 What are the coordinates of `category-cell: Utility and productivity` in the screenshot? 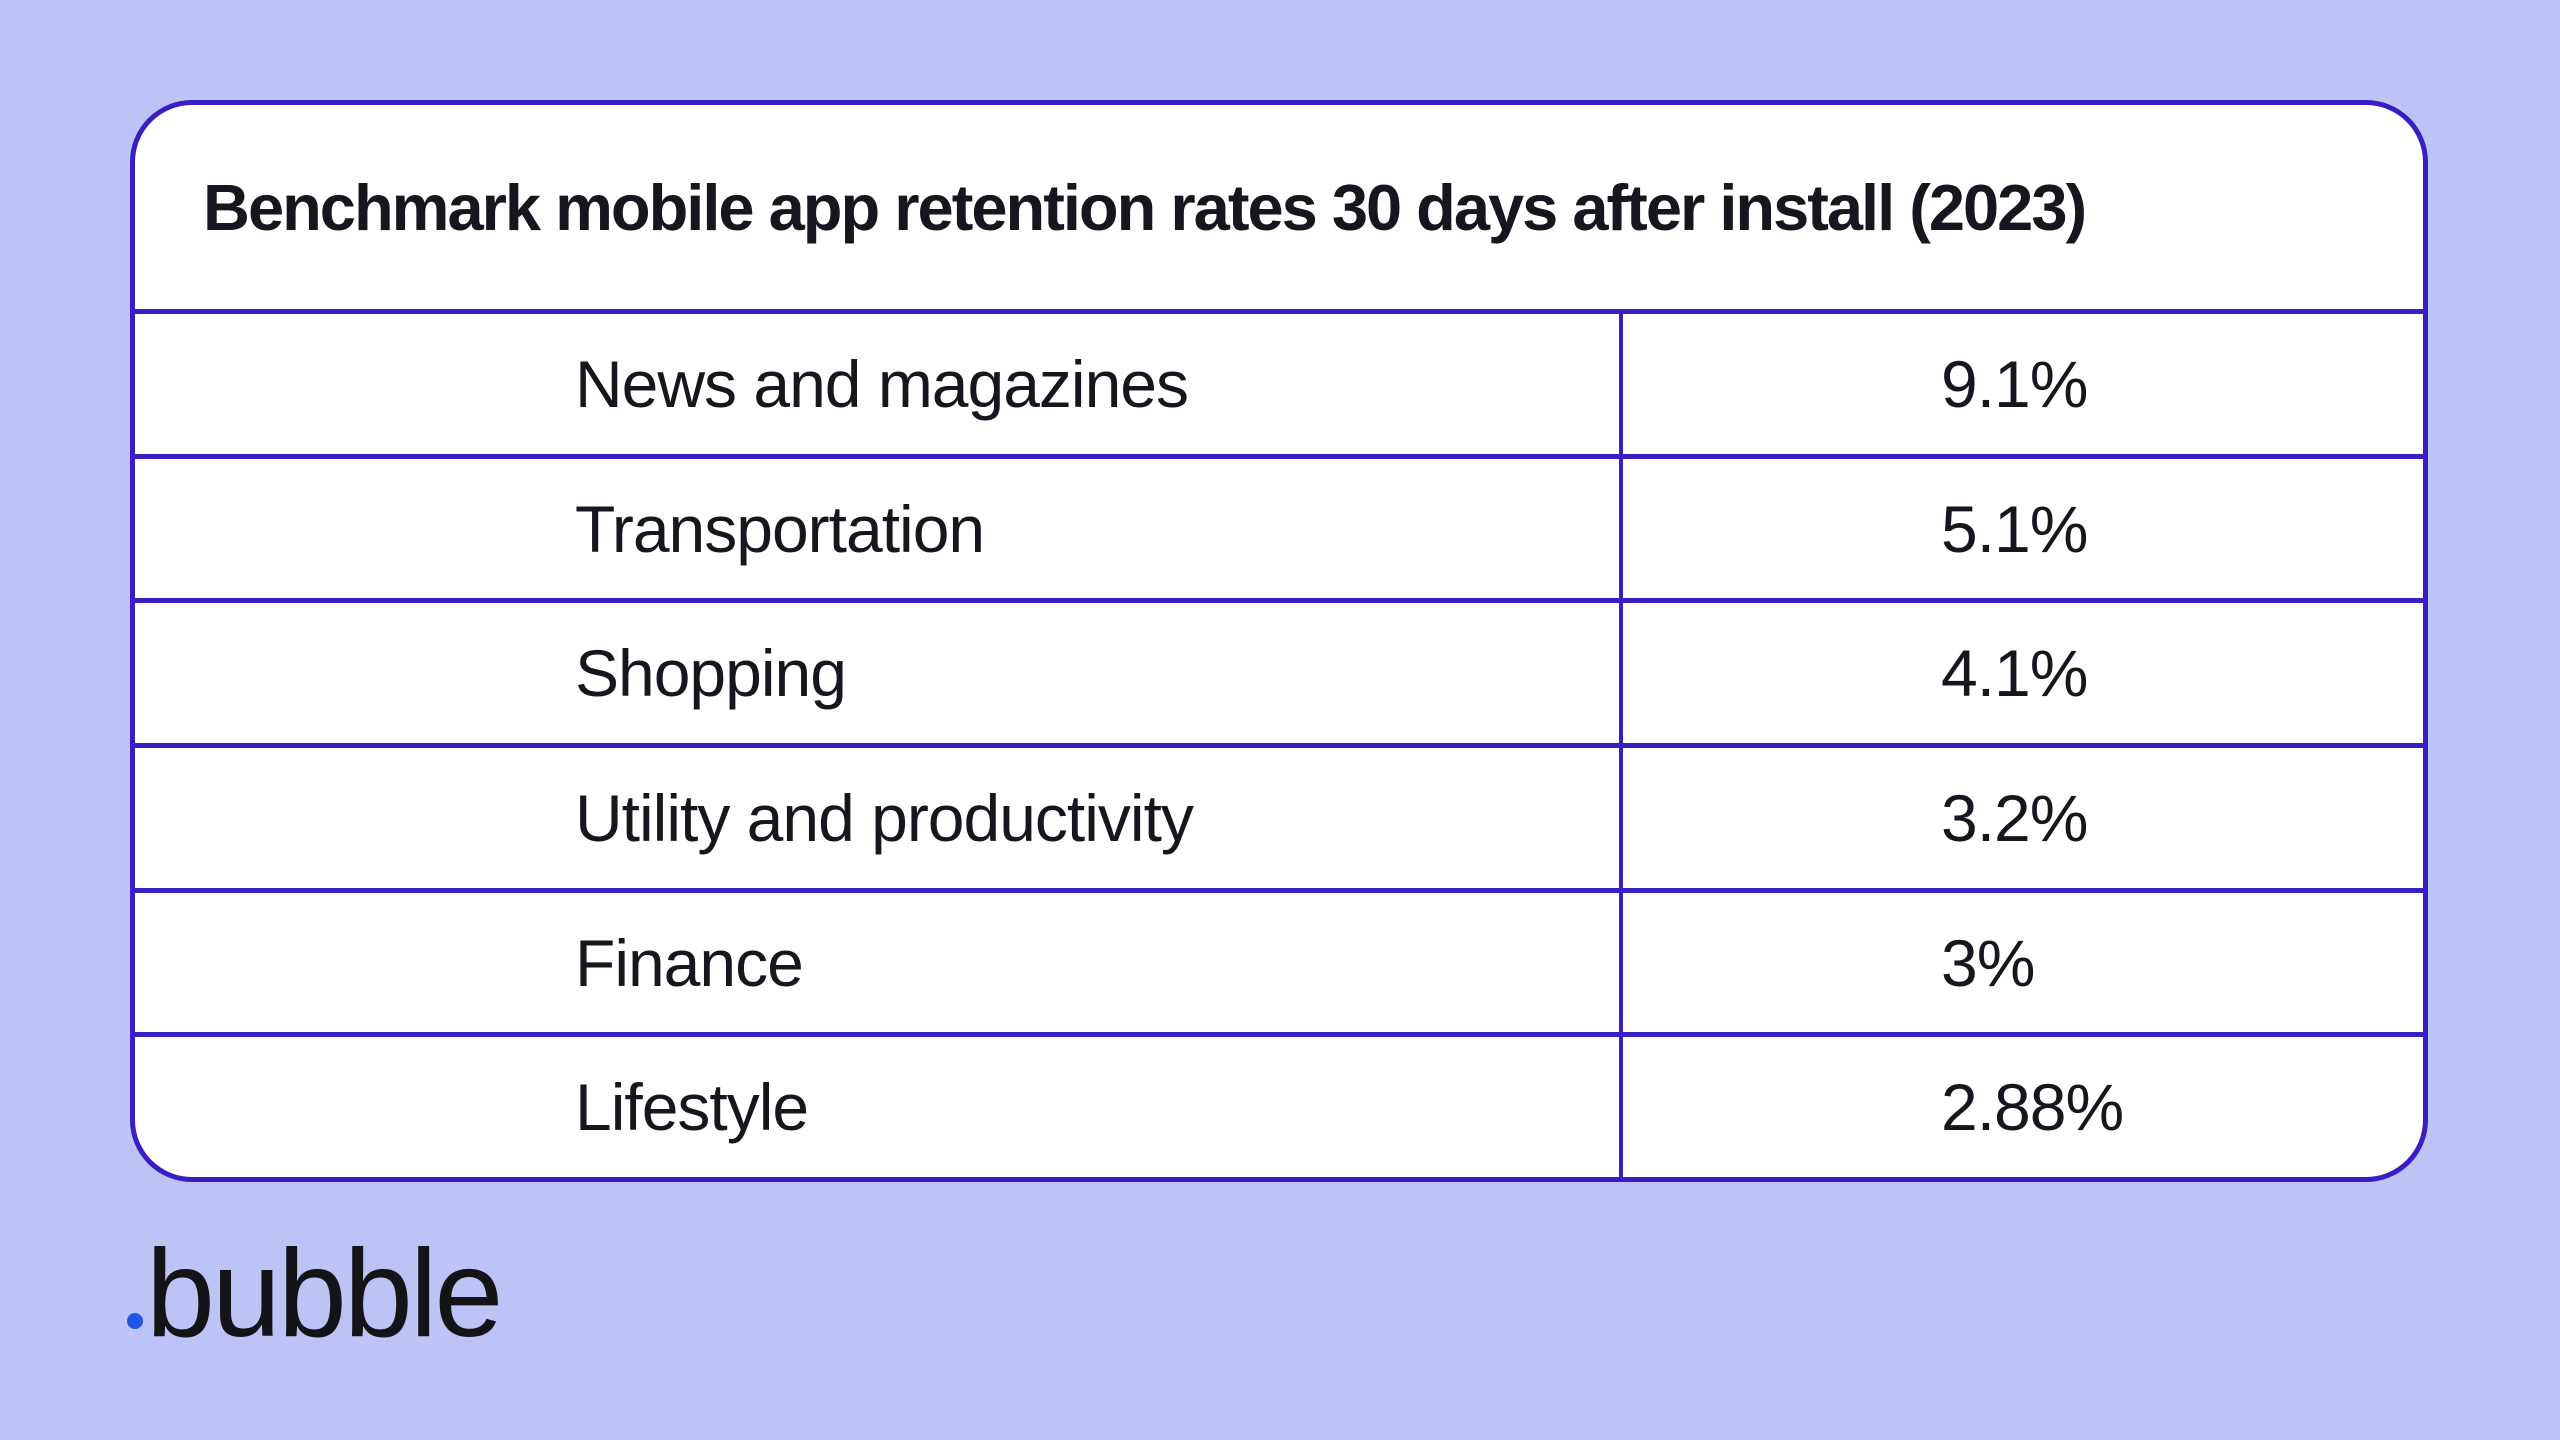 It's located at (884, 817).